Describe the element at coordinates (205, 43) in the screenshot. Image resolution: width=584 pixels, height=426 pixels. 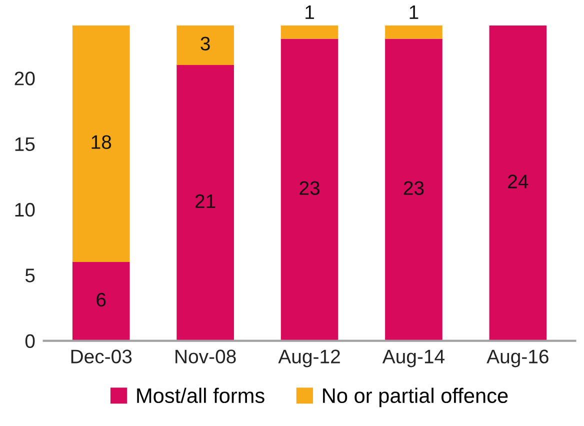
I see `data-label: 3` at that location.